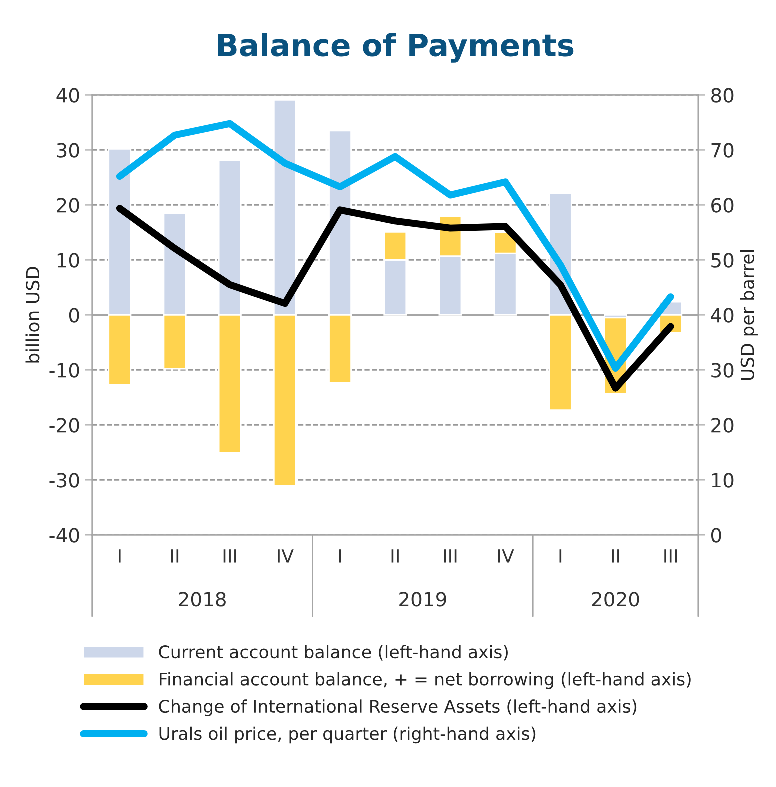 The height and width of the screenshot is (787, 776). I want to click on y2-tick-label: 60, so click(723, 205).